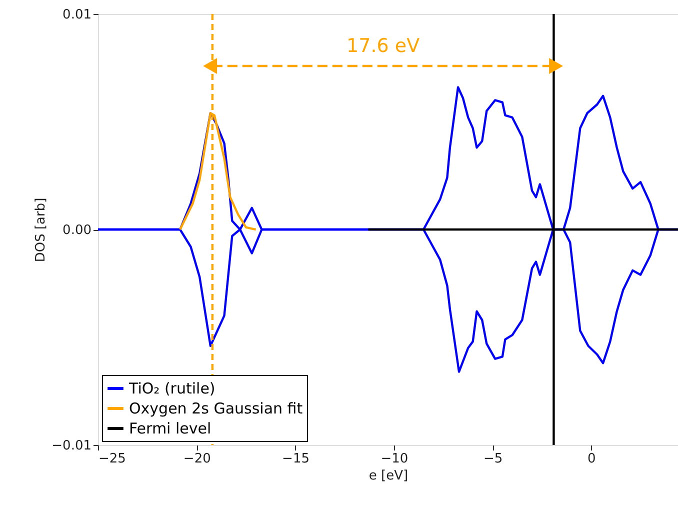  I want to click on legend-label: TiO₂ (rutile), so click(172, 389).